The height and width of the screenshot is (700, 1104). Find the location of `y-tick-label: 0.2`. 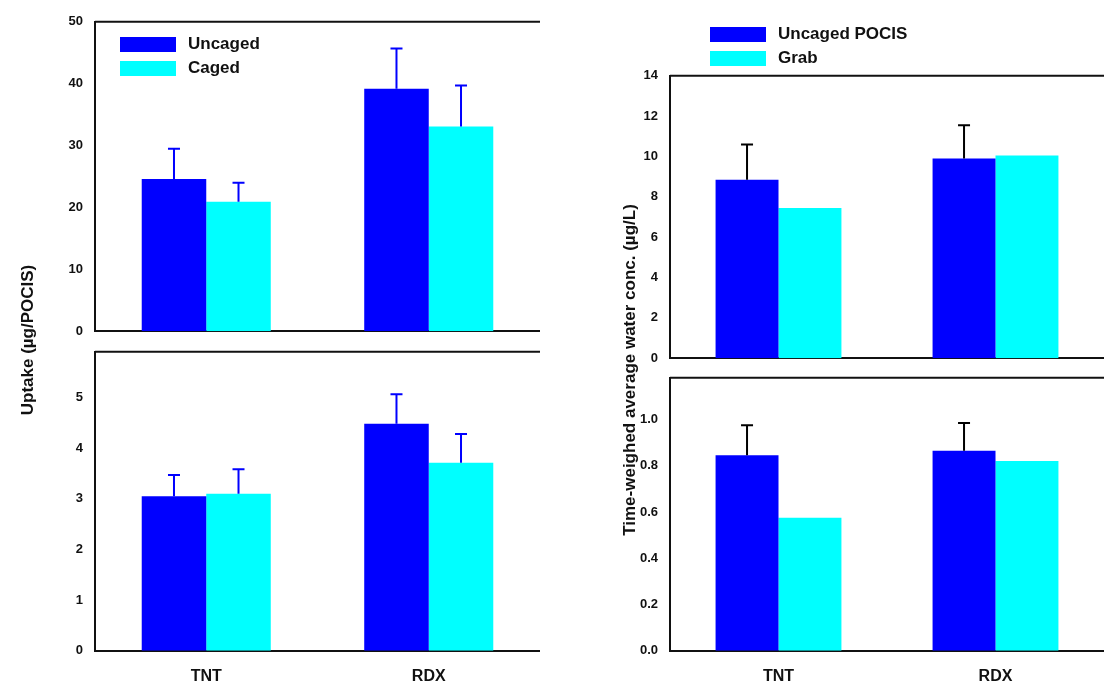

y-tick-label: 0.2 is located at coordinates (648, 604).